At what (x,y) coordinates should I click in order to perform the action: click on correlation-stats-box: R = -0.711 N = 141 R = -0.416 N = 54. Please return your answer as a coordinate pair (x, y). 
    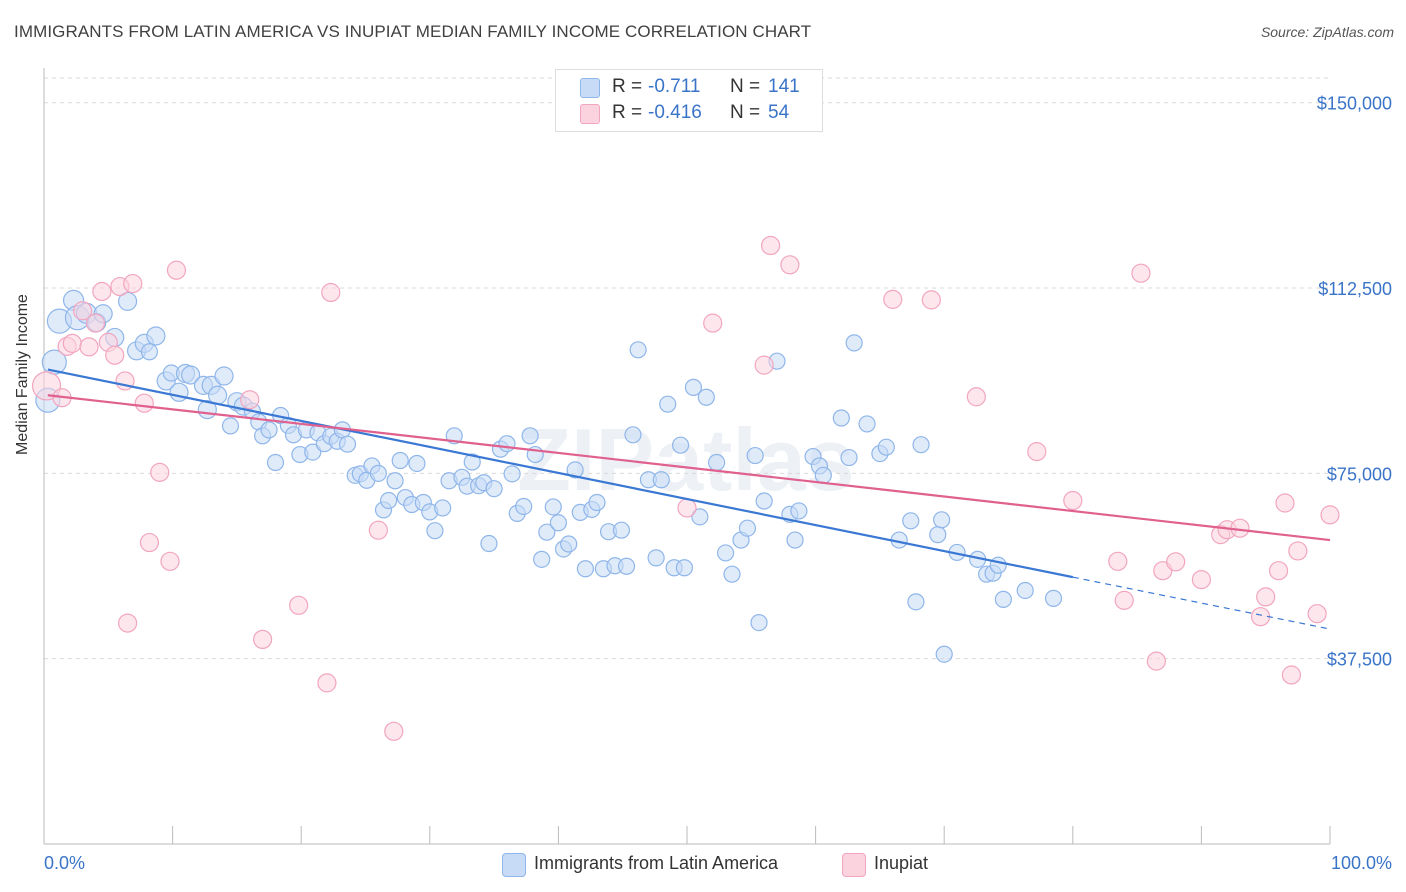
    Looking at the image, I should click on (689, 100).